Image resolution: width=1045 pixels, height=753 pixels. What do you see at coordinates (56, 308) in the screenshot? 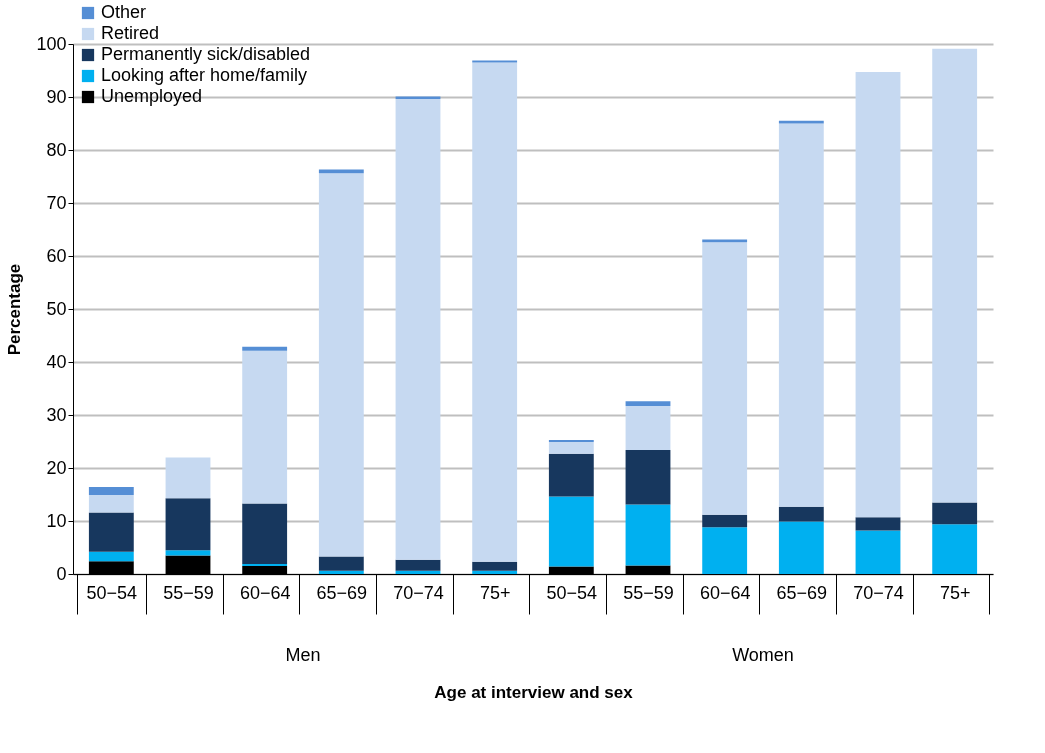
I see `y-tick-label: 50` at bounding box center [56, 308].